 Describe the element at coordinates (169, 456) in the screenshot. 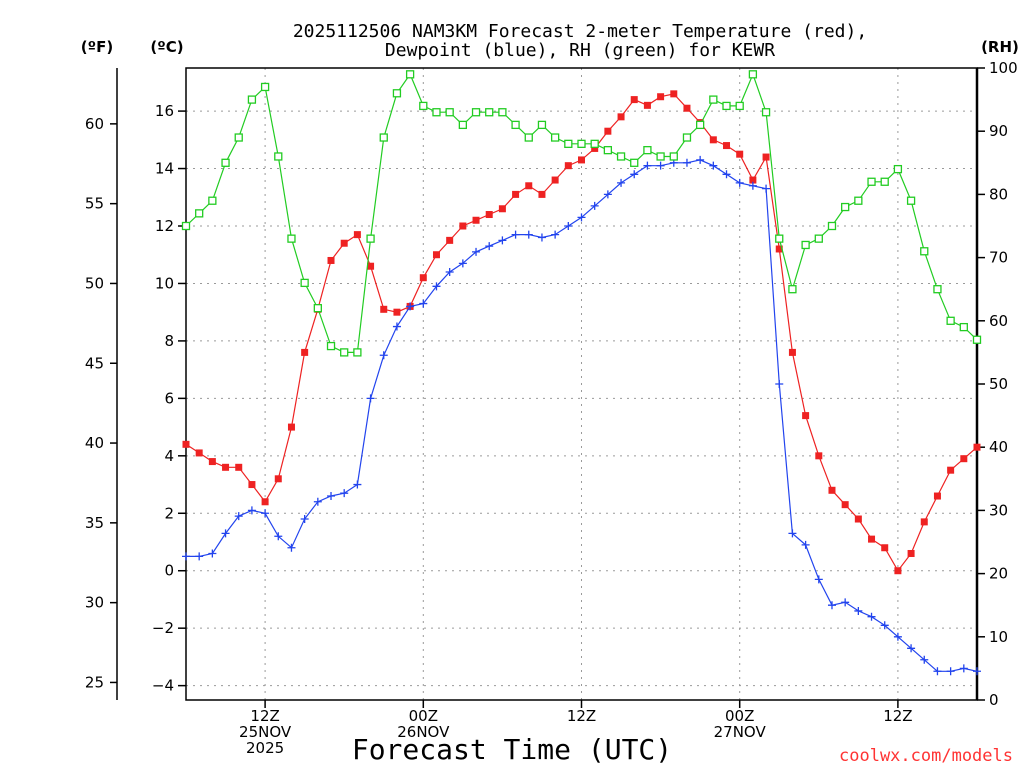

I see `celsius-tick-label: 4` at that location.